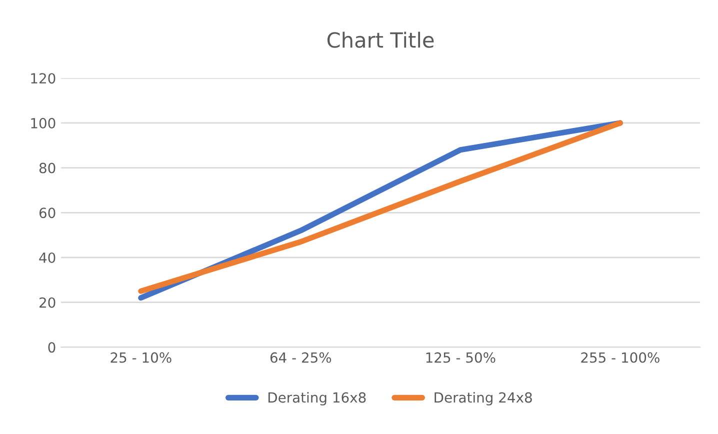  I want to click on x-tick-label: 64 - 25%, so click(301, 357).